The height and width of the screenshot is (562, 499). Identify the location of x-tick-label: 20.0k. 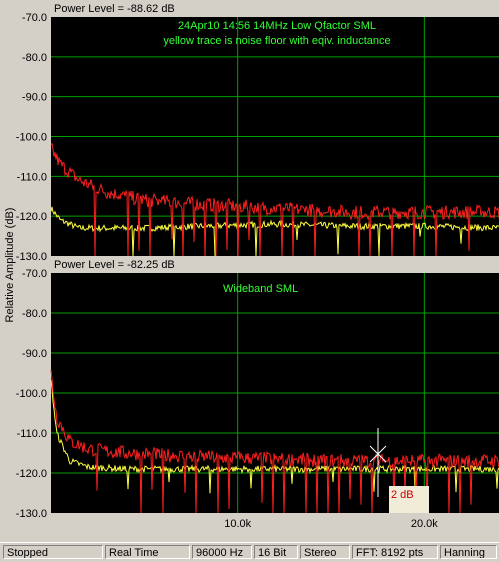
(424, 524).